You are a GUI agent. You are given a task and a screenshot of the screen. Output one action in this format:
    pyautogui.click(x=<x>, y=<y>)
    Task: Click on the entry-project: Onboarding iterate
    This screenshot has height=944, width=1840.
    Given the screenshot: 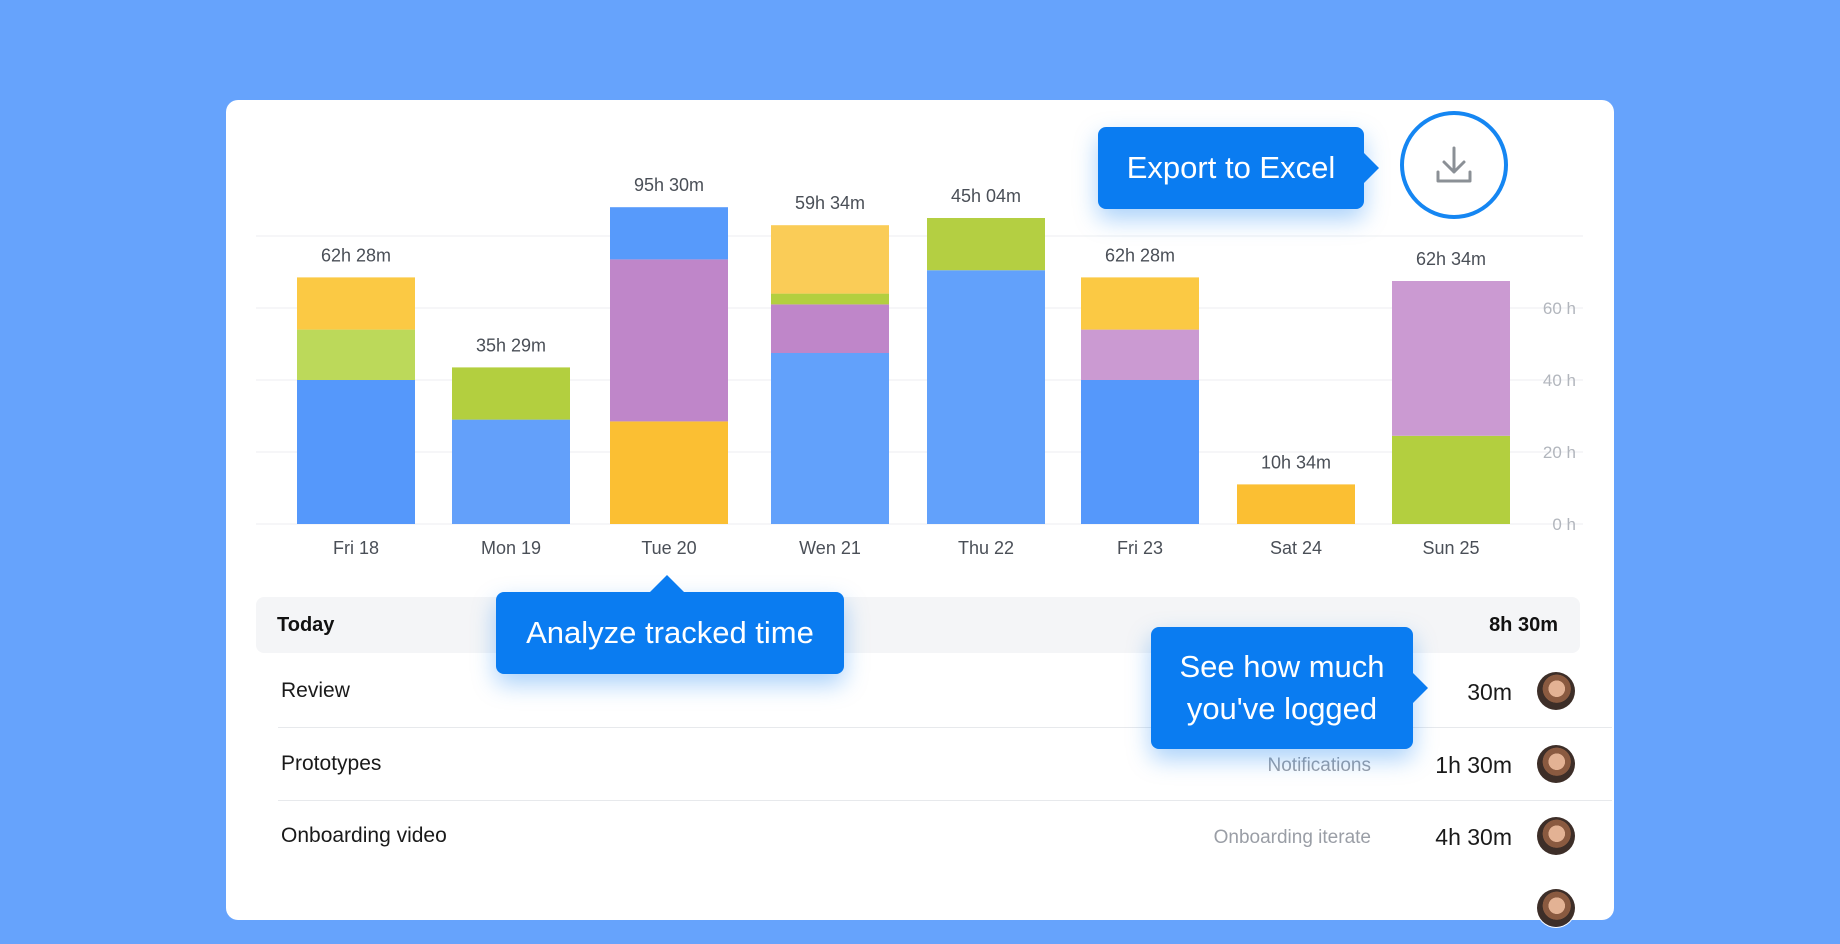 What is the action you would take?
    pyautogui.click(x=1292, y=837)
    